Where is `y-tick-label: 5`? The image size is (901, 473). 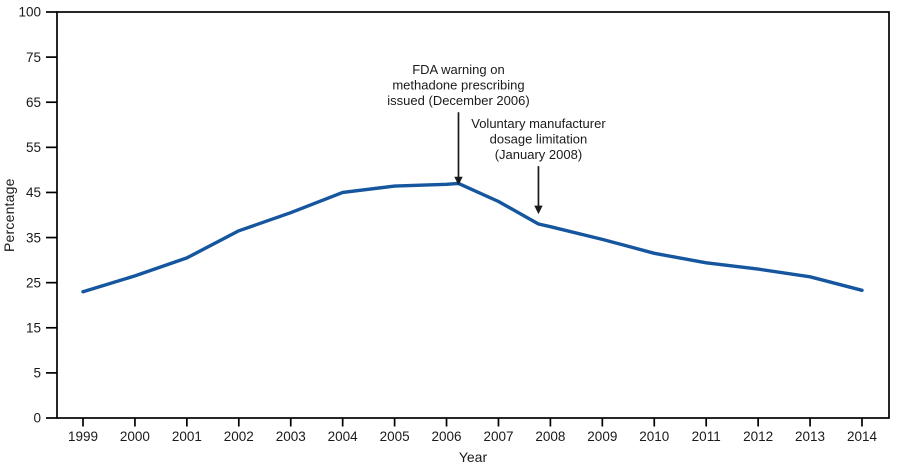 y-tick-label: 5 is located at coordinates (37, 373).